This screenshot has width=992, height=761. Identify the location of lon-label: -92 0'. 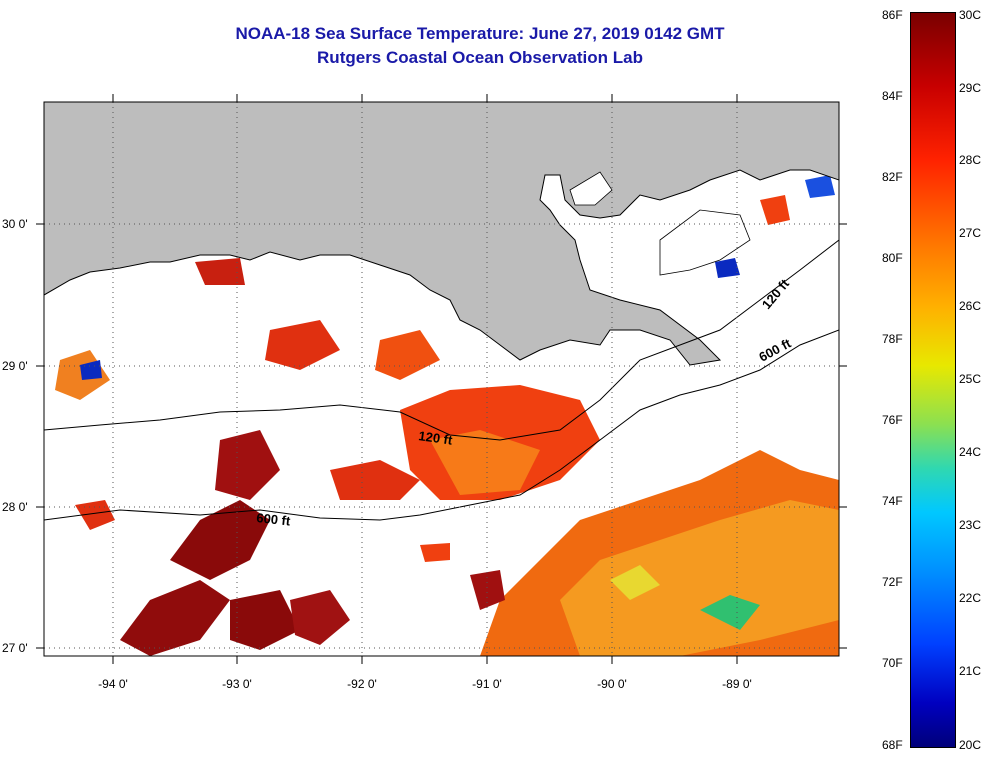
(362, 684).